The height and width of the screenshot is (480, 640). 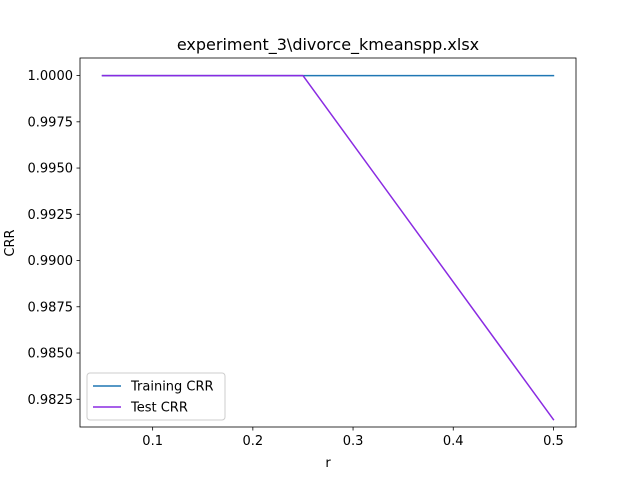 I want to click on y-axis-label: CRR, so click(x=10, y=242).